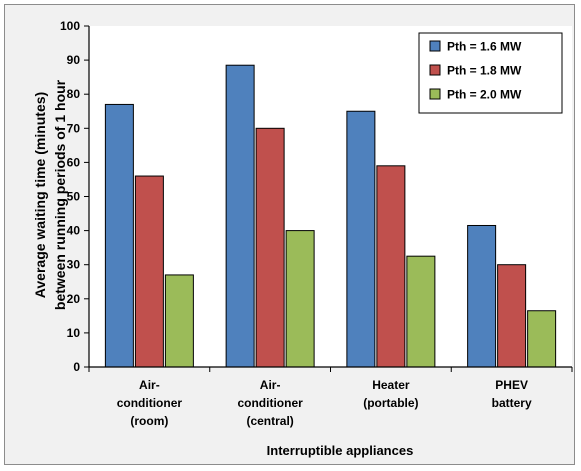  What do you see at coordinates (340, 450) in the screenshot?
I see `x-axis-label: Interruptible appliances` at bounding box center [340, 450].